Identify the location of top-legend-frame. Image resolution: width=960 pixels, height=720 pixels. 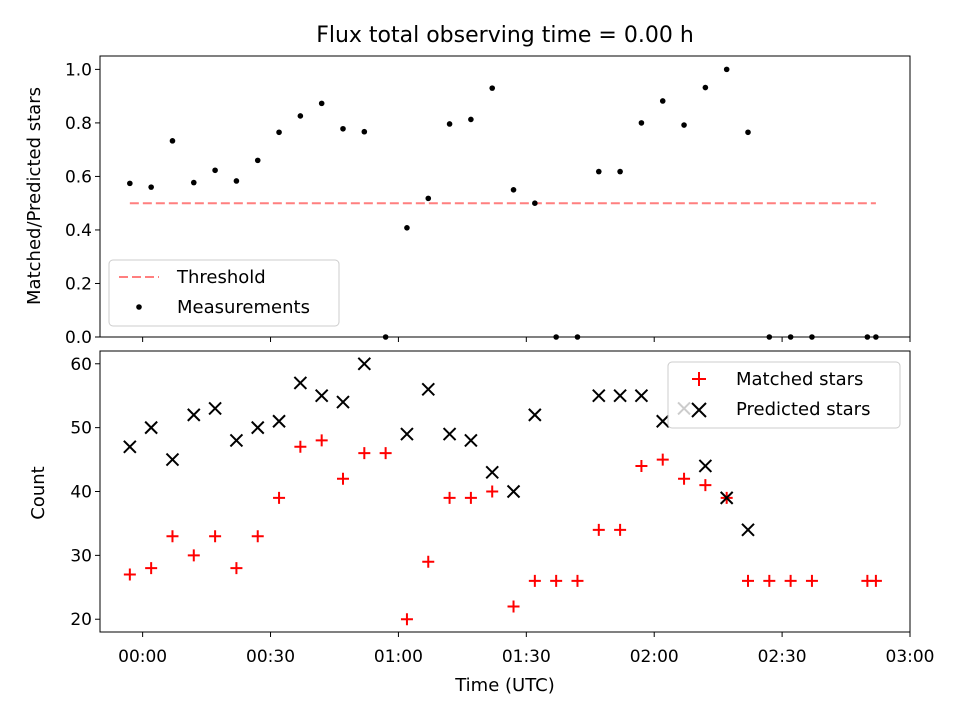
(224, 293).